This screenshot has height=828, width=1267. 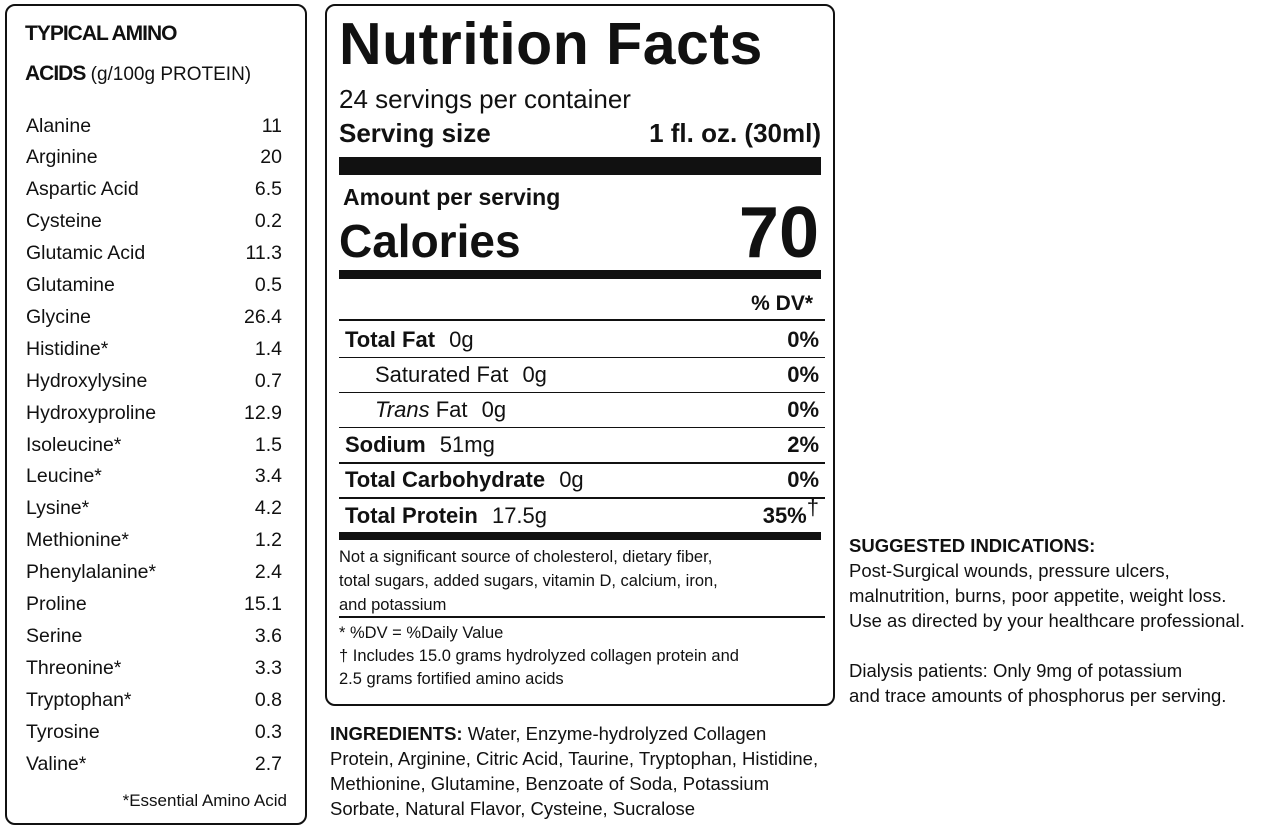 What do you see at coordinates (268, 285) in the screenshot?
I see `amino-value: 0.5` at bounding box center [268, 285].